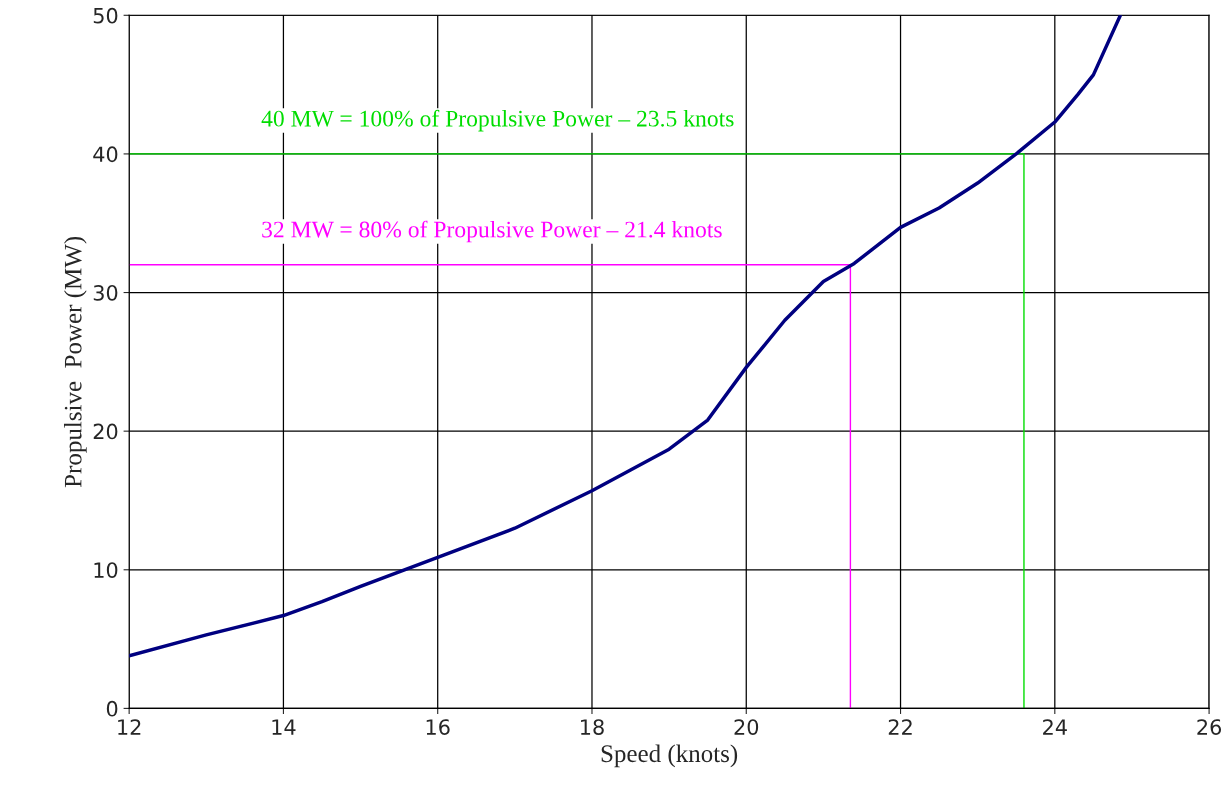 The height and width of the screenshot is (805, 1230). I want to click on x-tick-label: 20, so click(746, 727).